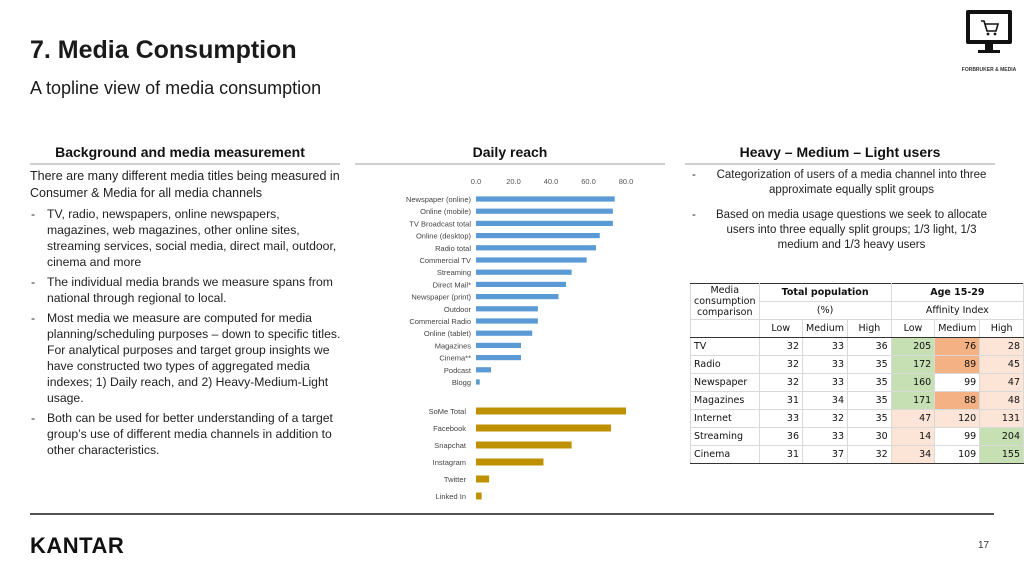 Image resolution: width=1024 pixels, height=576 pixels. What do you see at coordinates (507, 321) in the screenshot?
I see `bar-commercial-radio` at bounding box center [507, 321].